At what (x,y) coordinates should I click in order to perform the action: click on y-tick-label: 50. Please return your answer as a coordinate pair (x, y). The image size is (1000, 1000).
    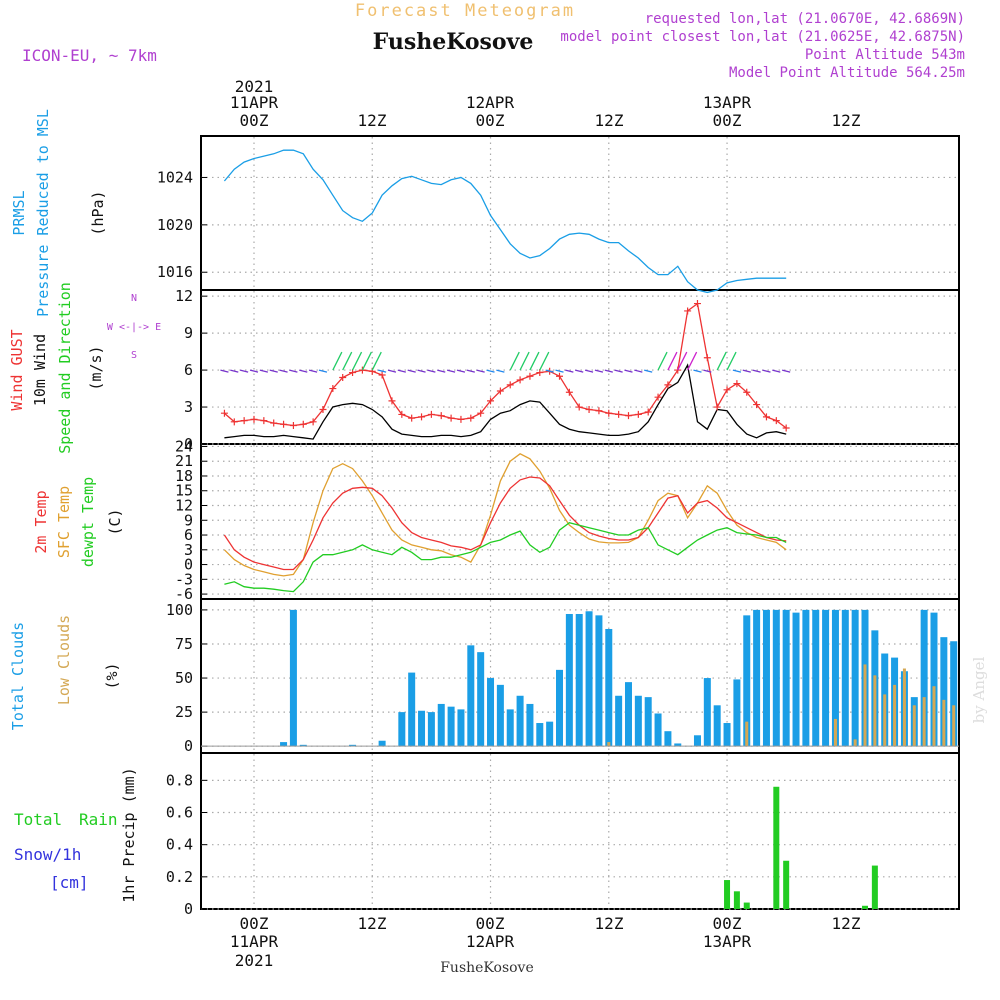
    Looking at the image, I should click on (184, 678).